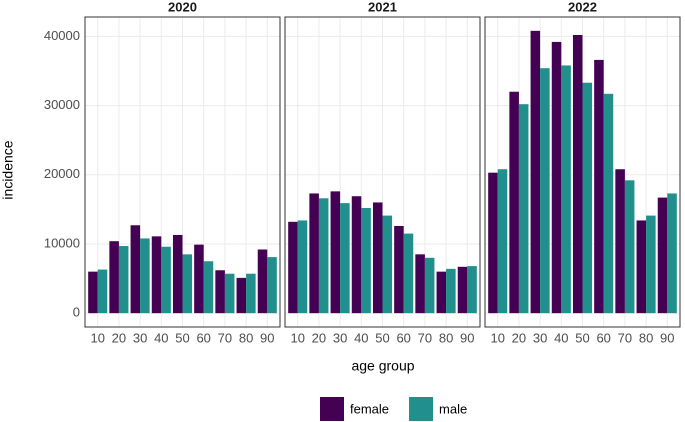 Image resolution: width=685 pixels, height=422 pixels. What do you see at coordinates (62, 104) in the screenshot?
I see `y-tick-label: 30000` at bounding box center [62, 104].